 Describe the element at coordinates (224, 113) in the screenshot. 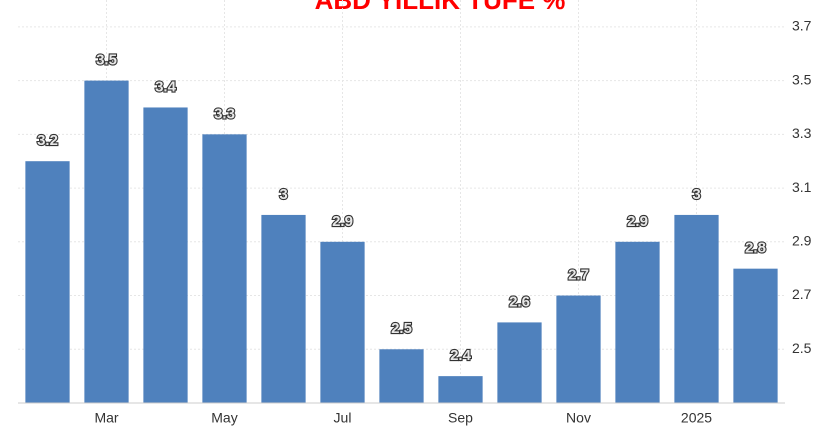

I see `value-label: 3.3` at that location.